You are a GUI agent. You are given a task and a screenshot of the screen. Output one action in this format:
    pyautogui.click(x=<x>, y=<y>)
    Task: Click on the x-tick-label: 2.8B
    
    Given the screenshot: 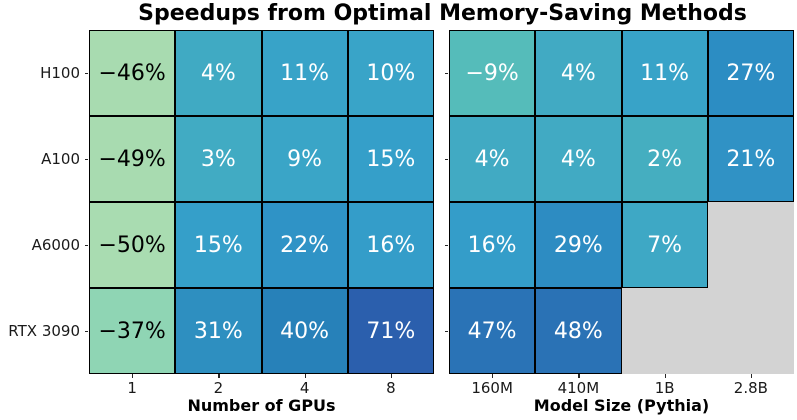 What is the action you would take?
    pyautogui.click(x=751, y=385)
    